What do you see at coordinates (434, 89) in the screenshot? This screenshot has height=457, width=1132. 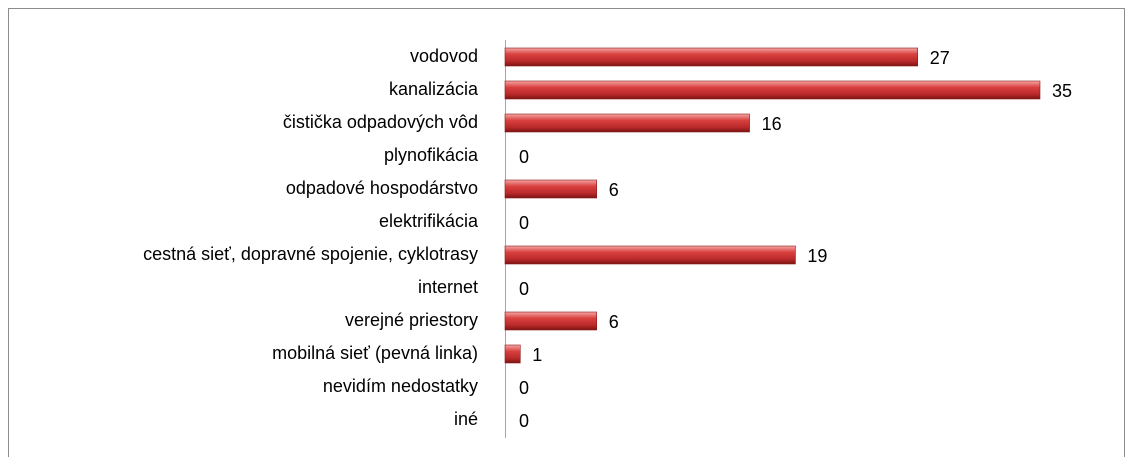 I see `category-label: kanalizácia` at bounding box center [434, 89].